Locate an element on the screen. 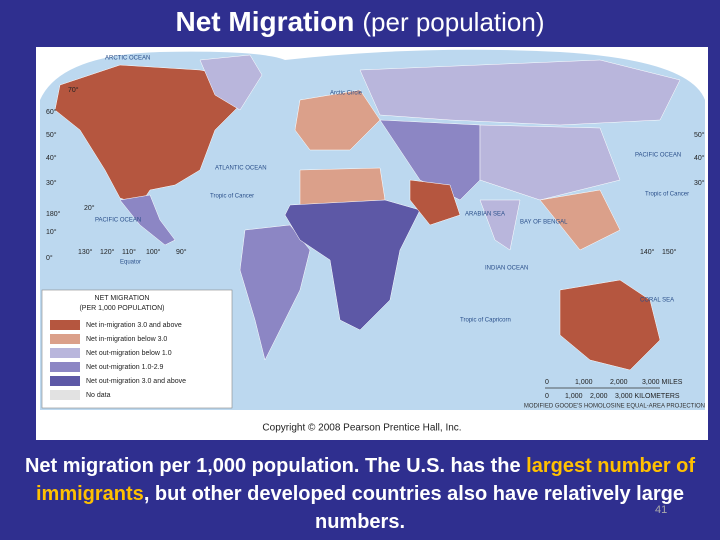 The image size is (720, 540). graticule-label: 70° is located at coordinates (73, 90).